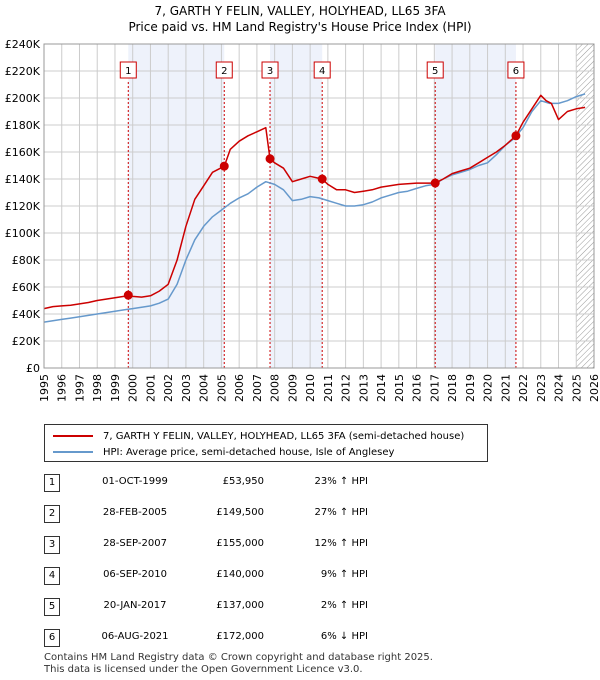 This screenshot has width=600, height=680. Describe the element at coordinates (23, 98) in the screenshot. I see `y-tick-label: £200K` at that location.